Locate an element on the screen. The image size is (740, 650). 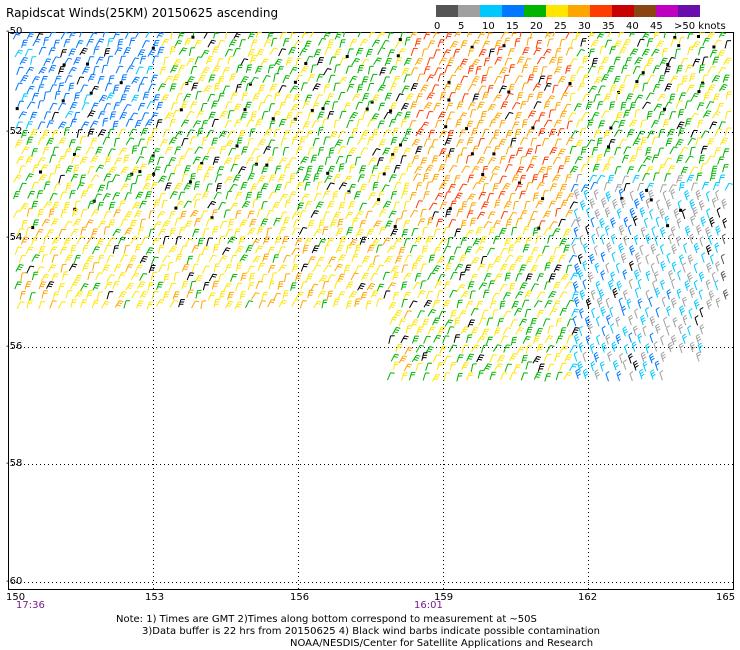
longitude-tick-label: 159 is located at coordinates (444, 597).